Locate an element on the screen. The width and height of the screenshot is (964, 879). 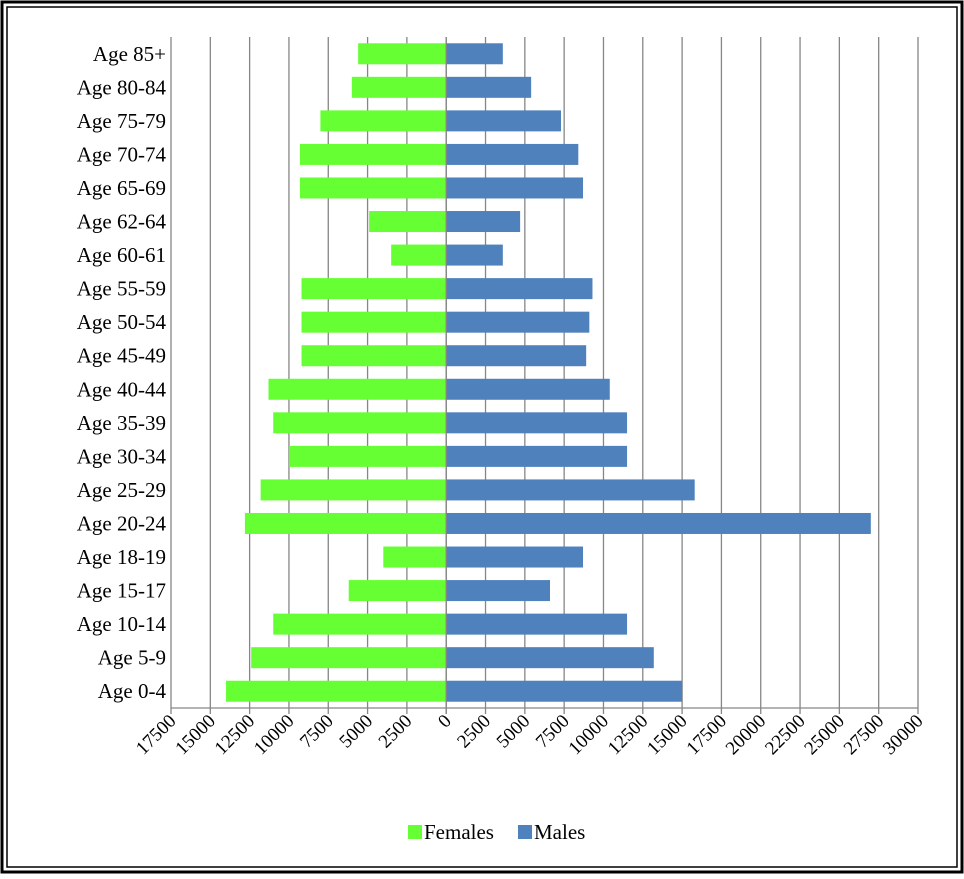
category-label: Age 25-29 is located at coordinates (121, 490).